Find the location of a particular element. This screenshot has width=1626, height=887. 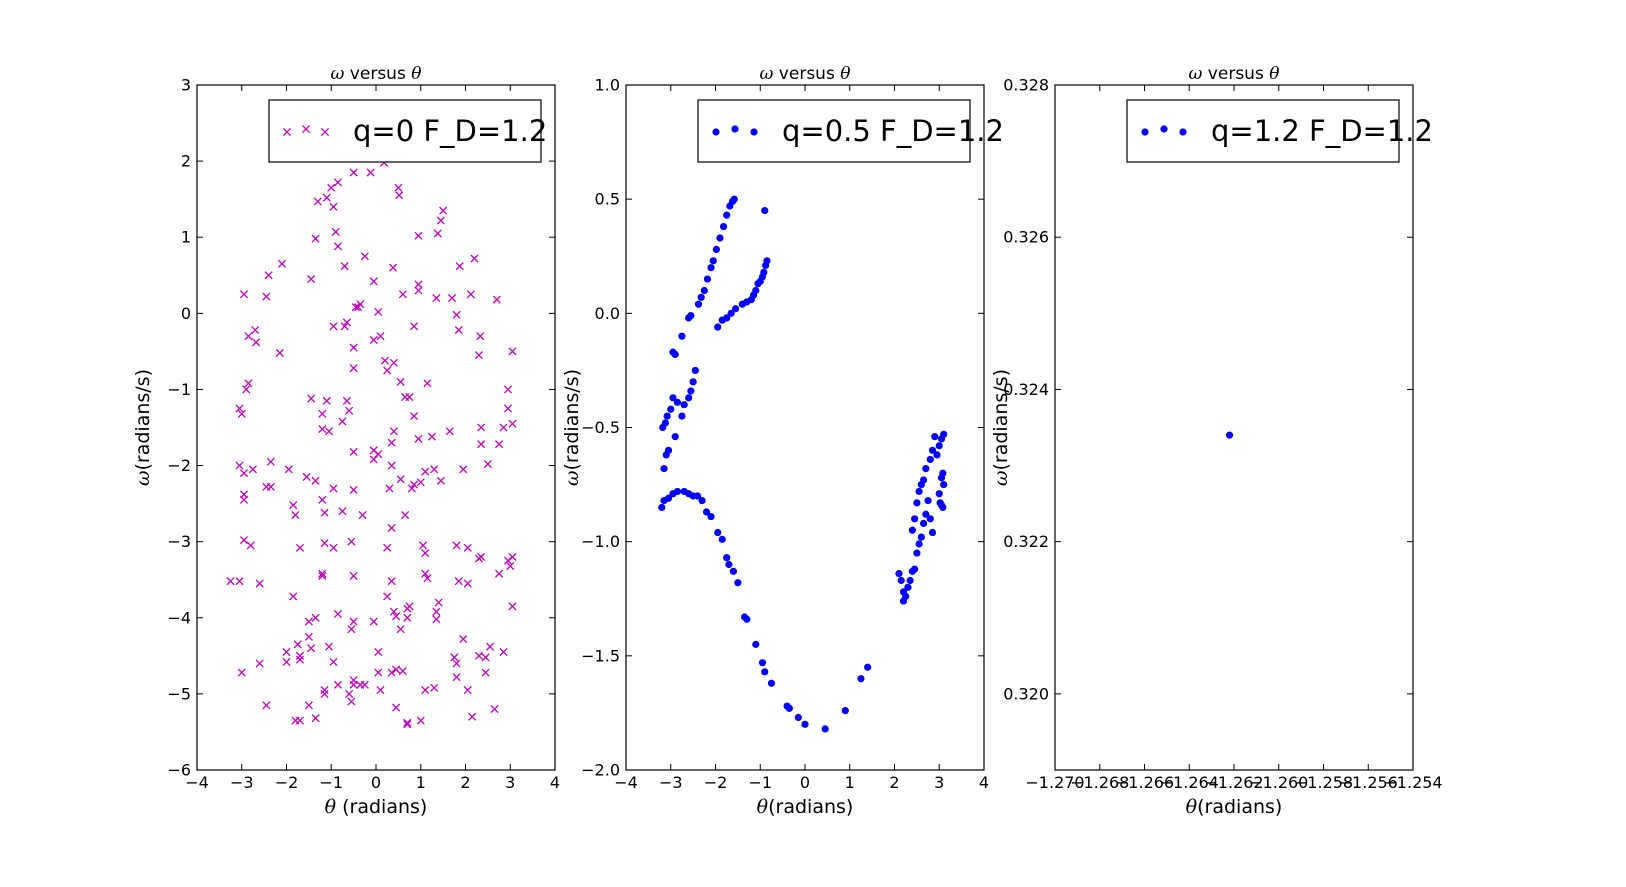

chart-title: ω versus θ is located at coordinates (376, 74).